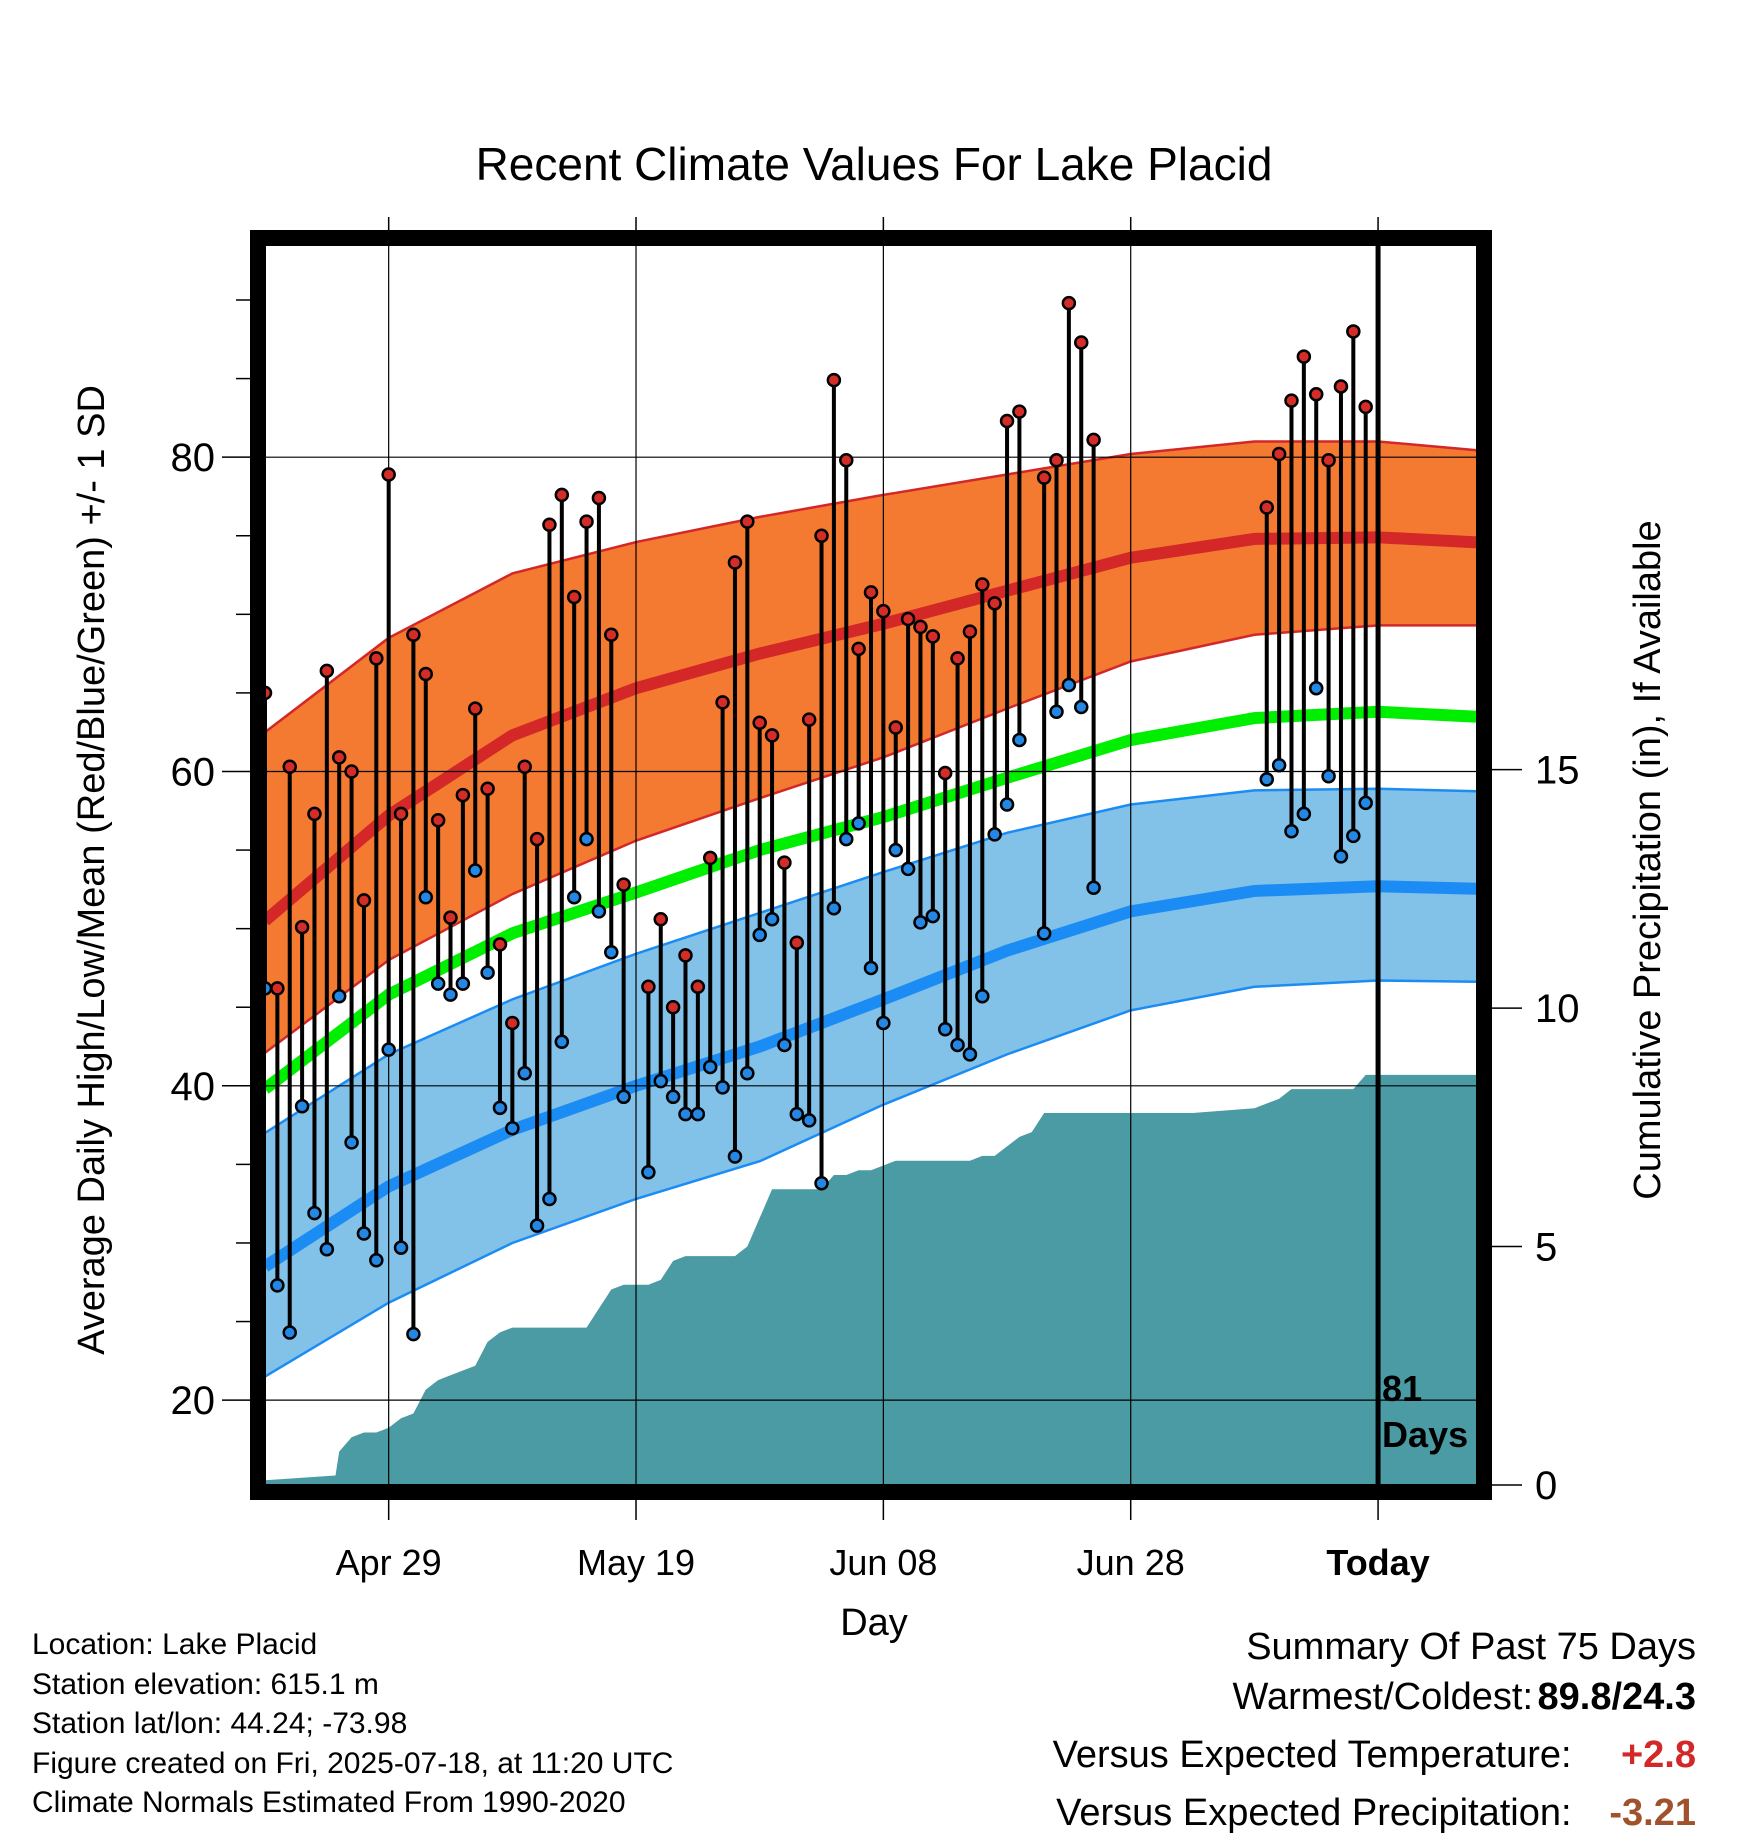 This screenshot has height=1846, width=1748. What do you see at coordinates (636, 1562) in the screenshot?
I see `x-tick-label: May 19` at bounding box center [636, 1562].